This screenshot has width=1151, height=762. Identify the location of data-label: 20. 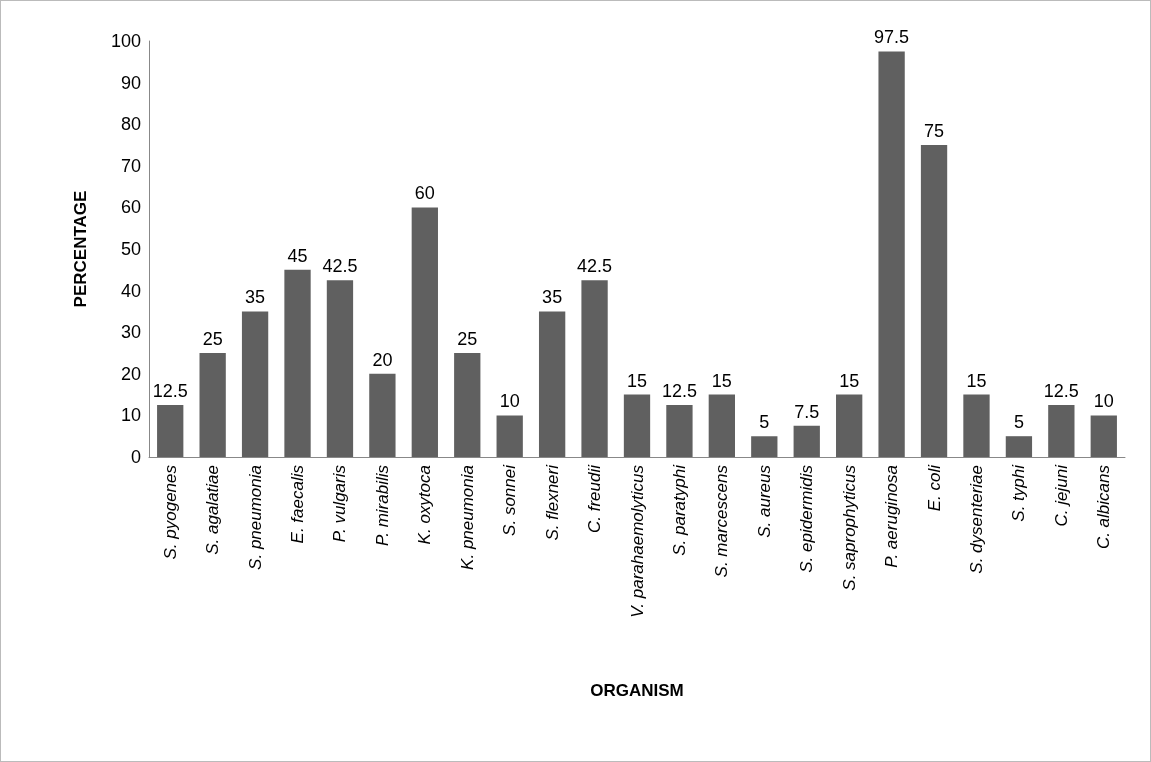
(382, 359).